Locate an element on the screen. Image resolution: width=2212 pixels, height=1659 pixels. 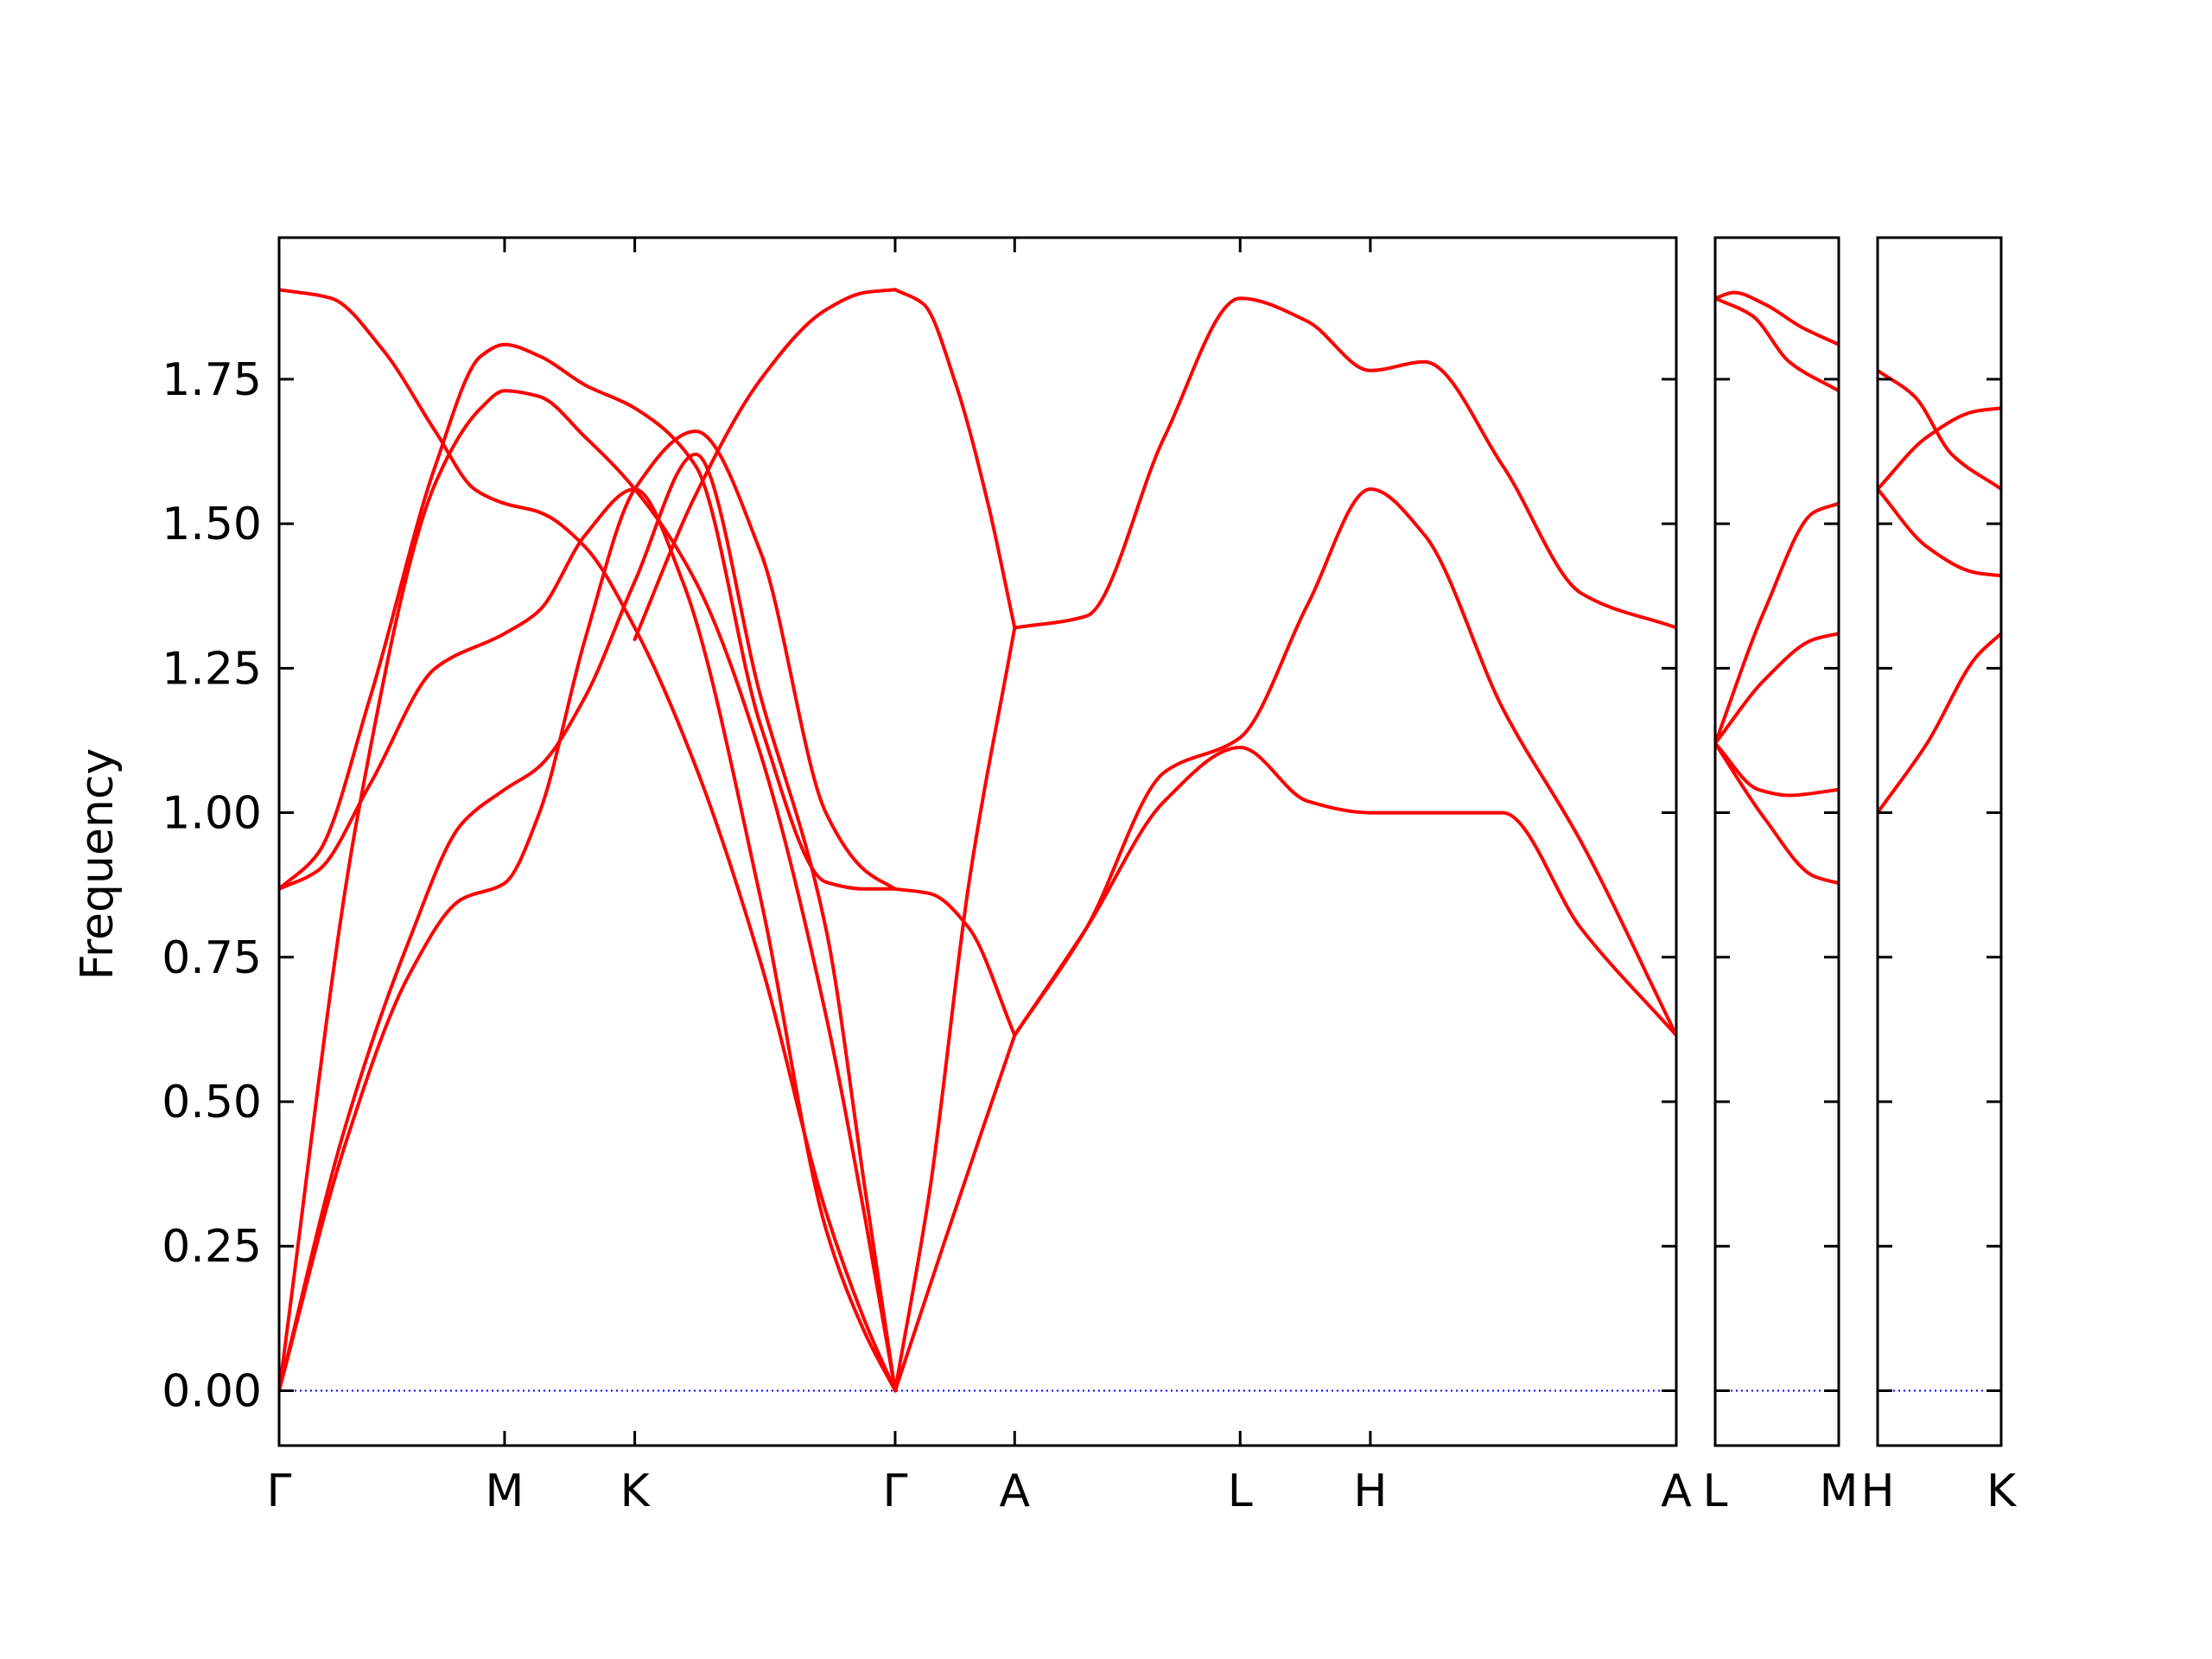
band-14-line is located at coordinates (1344, 892).